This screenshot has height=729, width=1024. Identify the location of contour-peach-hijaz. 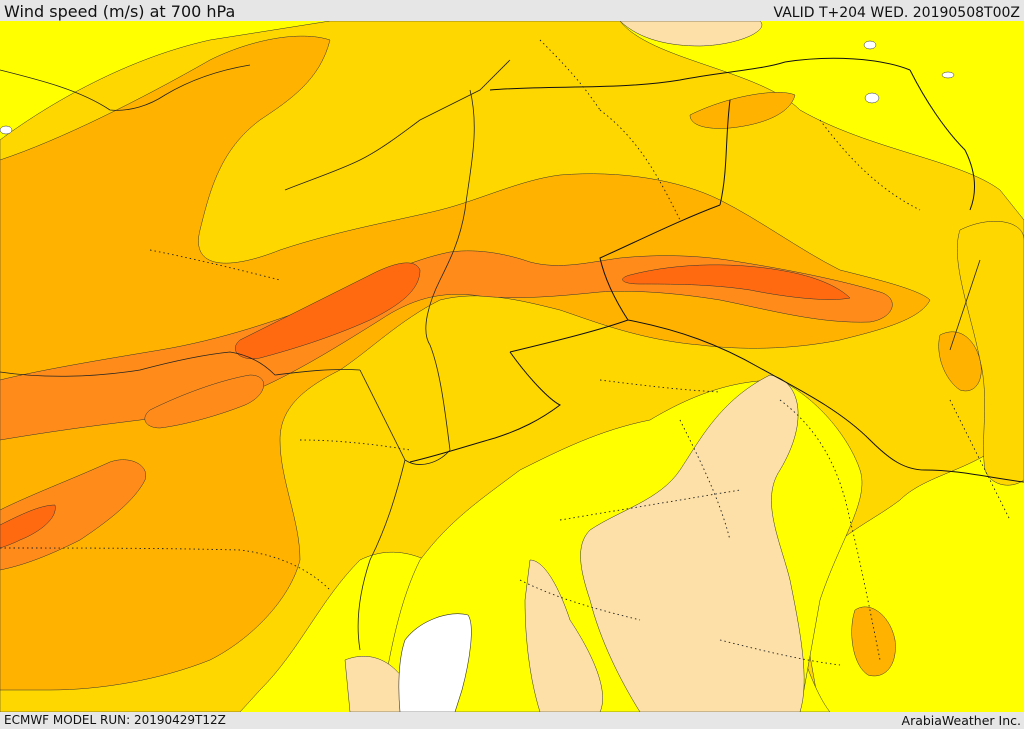
(563, 635).